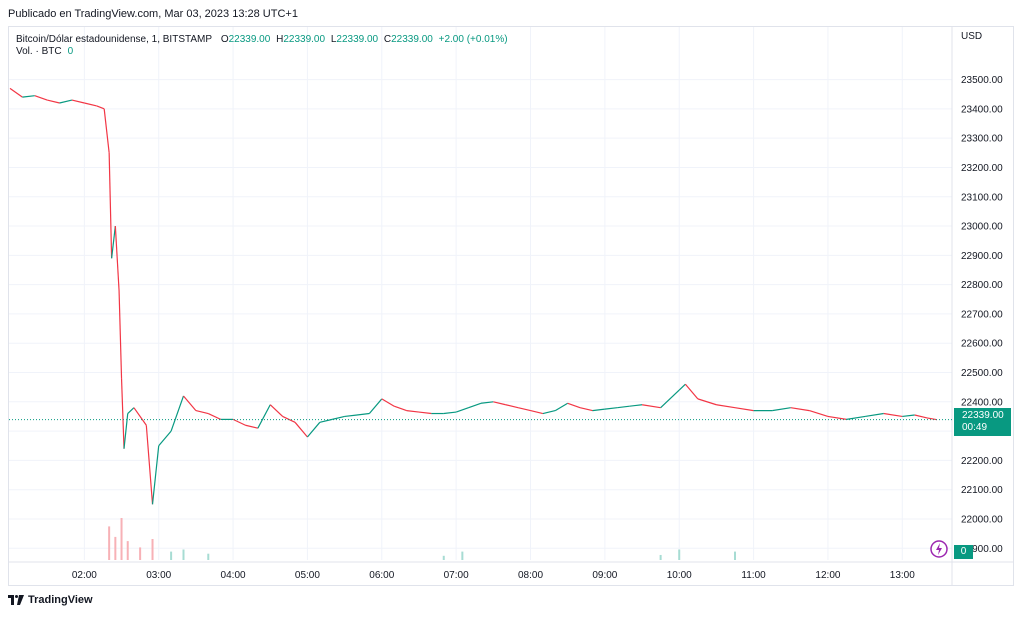 Image resolution: width=1024 pixels, height=617 pixels. Describe the element at coordinates (70, 51) in the screenshot. I see `volume-value: 0` at that location.